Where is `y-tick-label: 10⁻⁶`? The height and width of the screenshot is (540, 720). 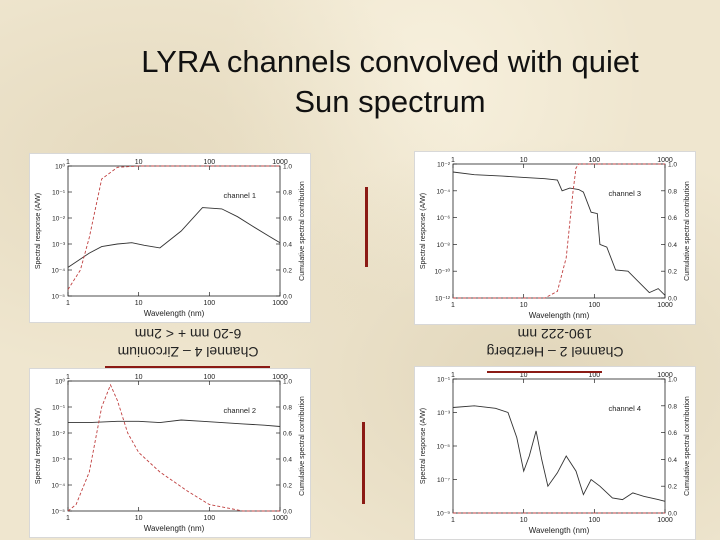 y-tick-label: 10⁻⁶ is located at coordinates (444, 218).